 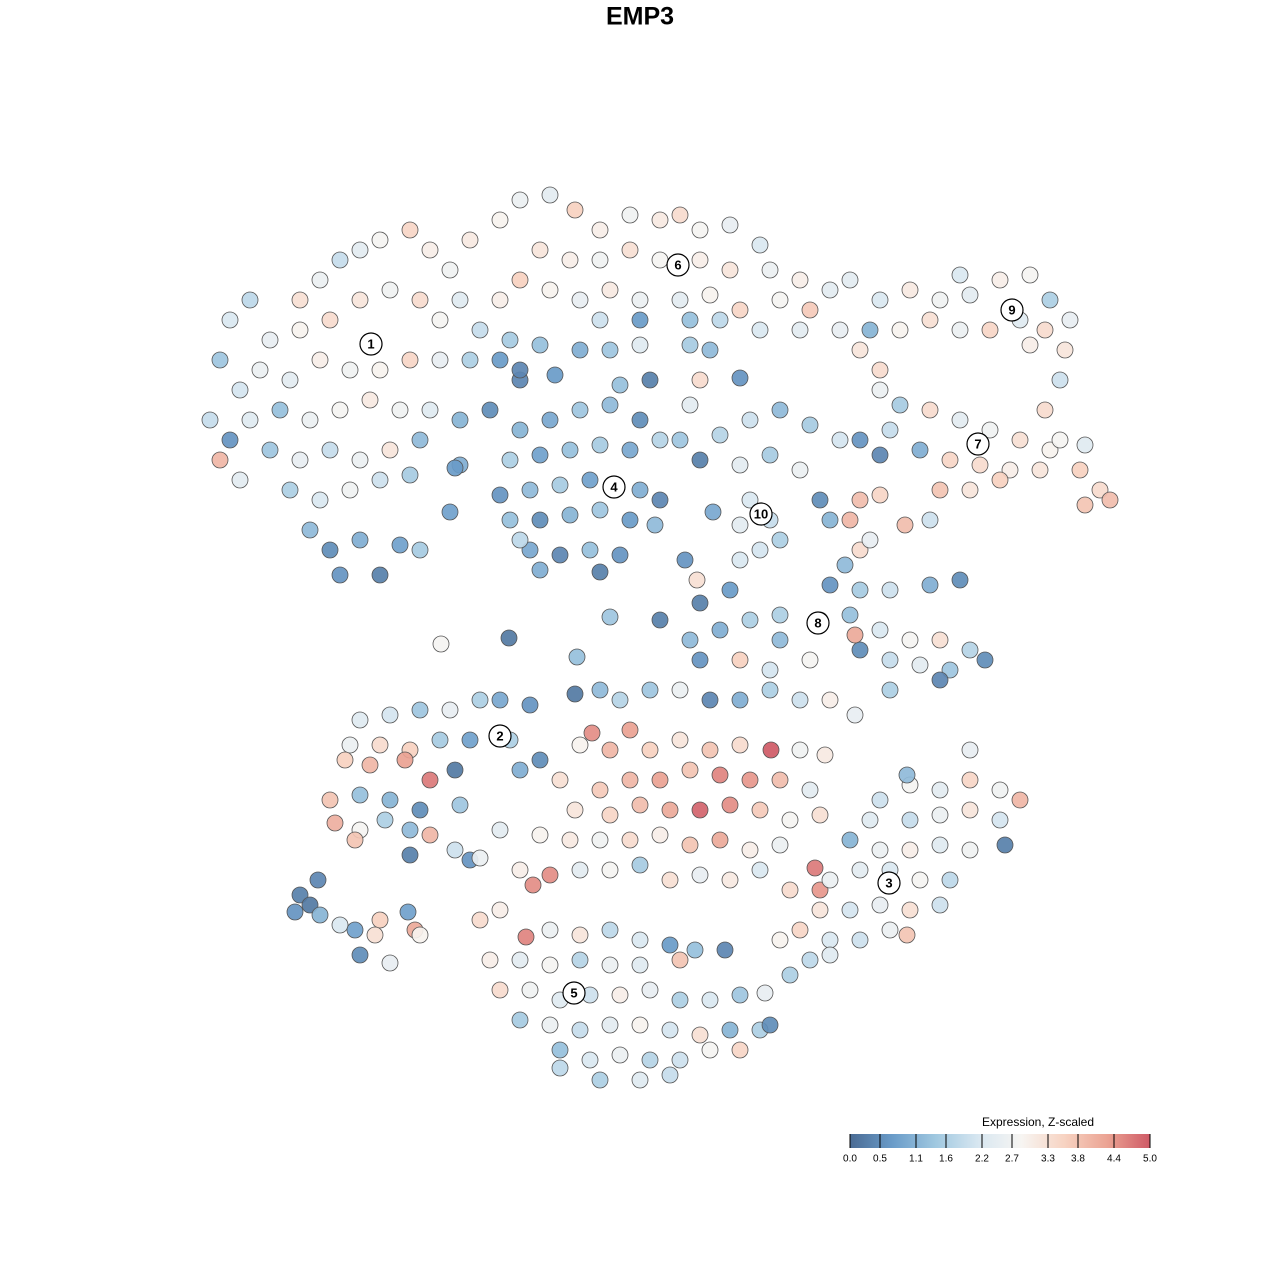 I want to click on cluster-label: 5, so click(x=573, y=992).